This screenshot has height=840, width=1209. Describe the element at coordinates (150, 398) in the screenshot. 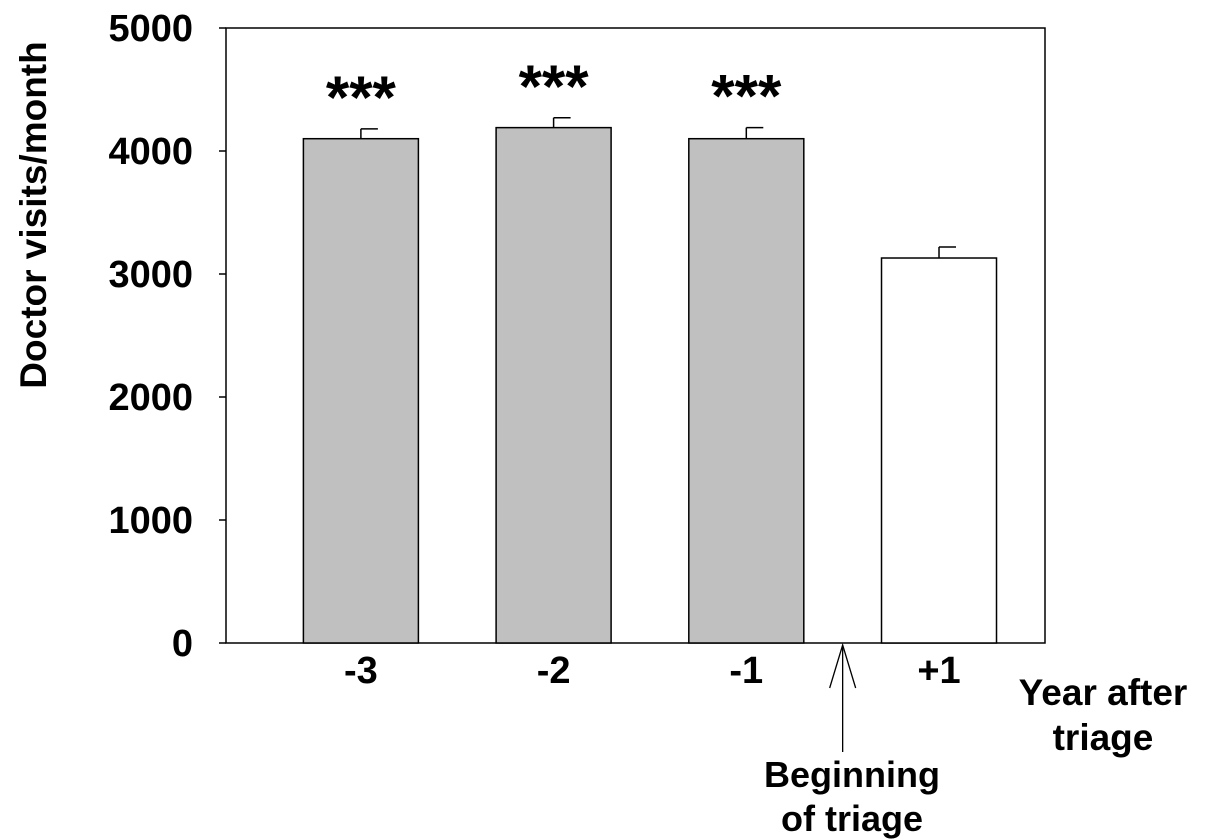

I see `y-tick-label-3: 2000` at that location.